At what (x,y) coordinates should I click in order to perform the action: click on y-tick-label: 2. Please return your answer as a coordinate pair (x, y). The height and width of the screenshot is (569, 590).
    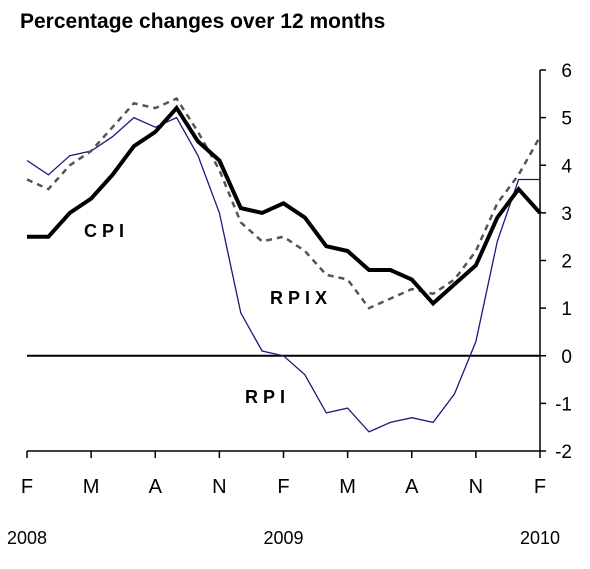
    Looking at the image, I should click on (566, 262).